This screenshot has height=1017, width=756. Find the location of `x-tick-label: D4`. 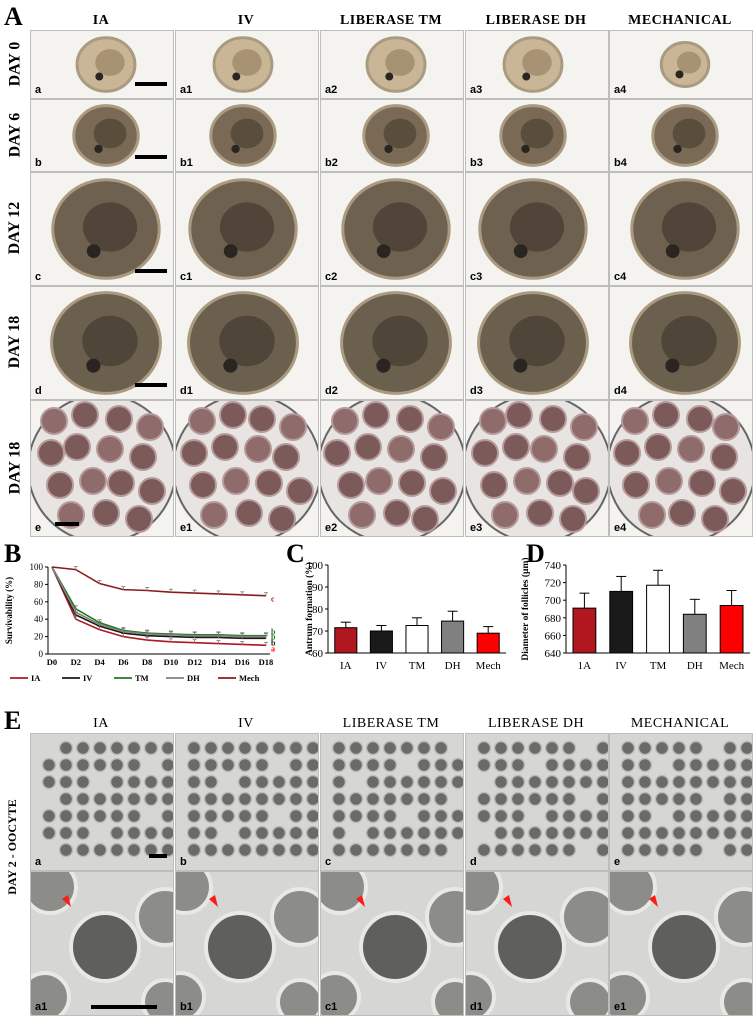

x-tick-label: D4 is located at coordinates (99, 662).